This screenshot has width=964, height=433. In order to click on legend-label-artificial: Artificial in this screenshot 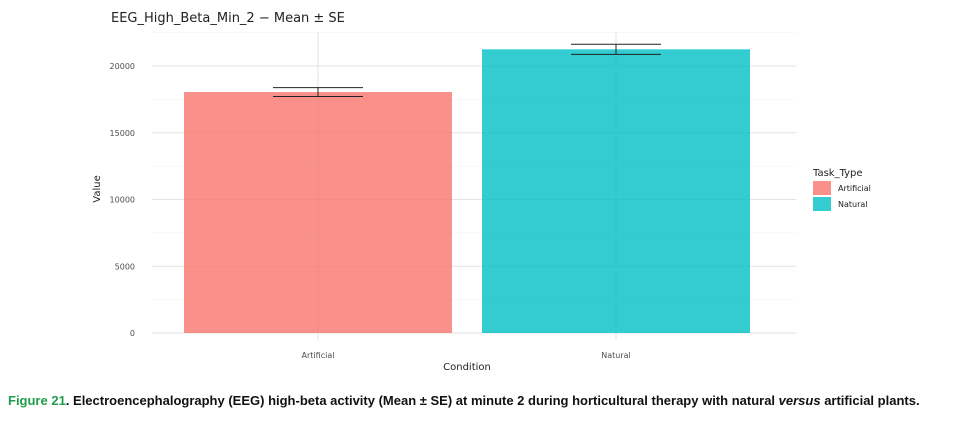, I will do `click(854, 188)`.